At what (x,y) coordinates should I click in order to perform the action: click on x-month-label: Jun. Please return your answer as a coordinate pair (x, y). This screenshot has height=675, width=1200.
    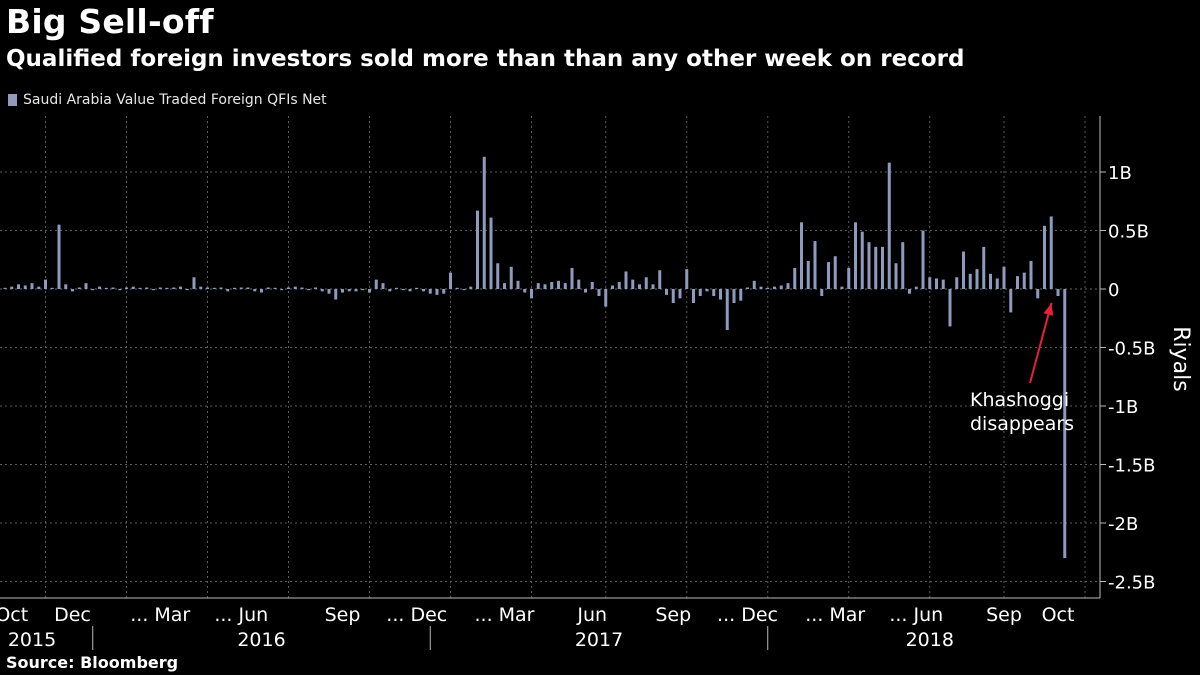
    Looking at the image, I should click on (591, 615).